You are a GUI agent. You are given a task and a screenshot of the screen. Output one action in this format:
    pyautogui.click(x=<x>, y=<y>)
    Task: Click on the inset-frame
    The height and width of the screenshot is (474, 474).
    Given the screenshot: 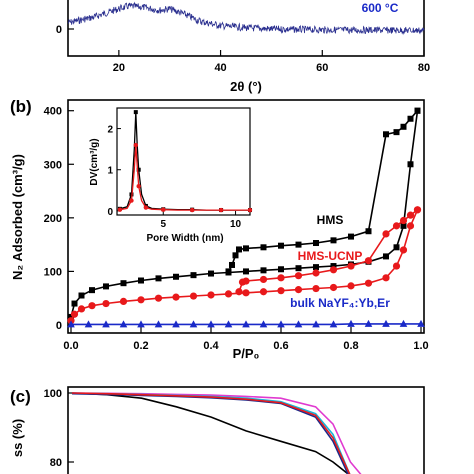 What is the action you would take?
    pyautogui.click(x=183, y=161)
    